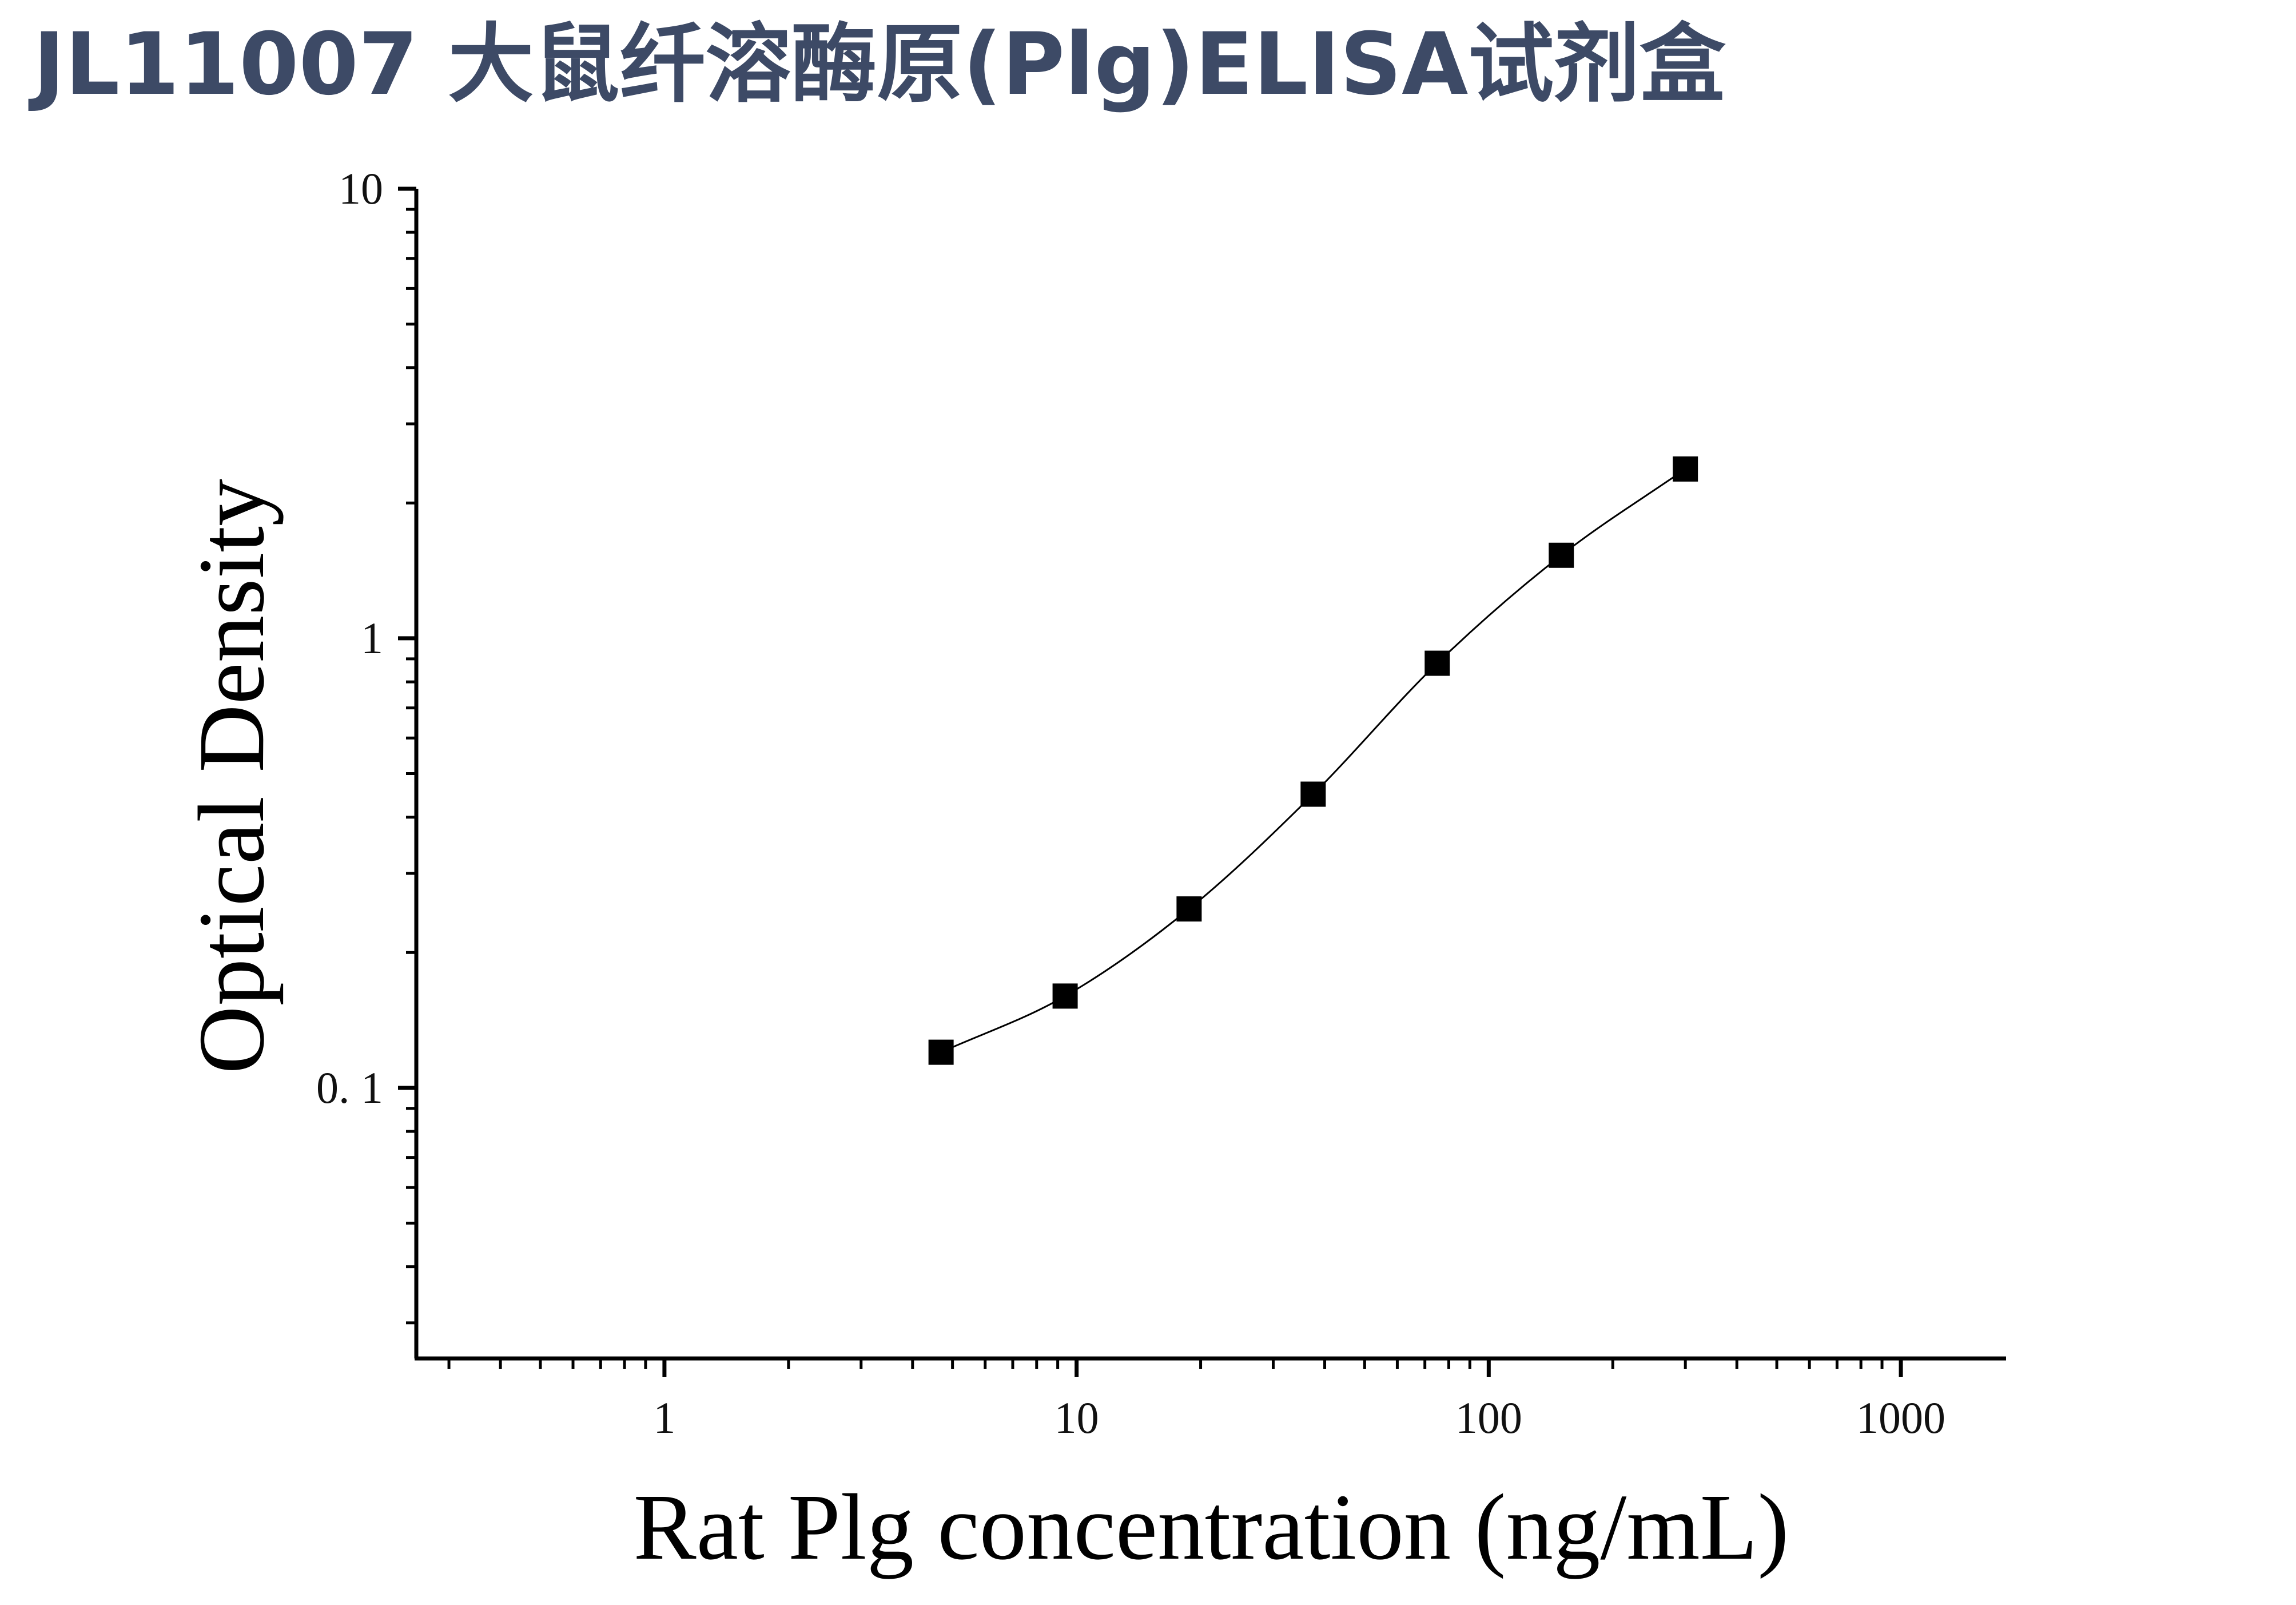 The image size is (2296, 1605). What do you see at coordinates (1212, 1527) in the screenshot?
I see `x-axis-title: Rat Plg concentration (ng/mL)` at bounding box center [1212, 1527].